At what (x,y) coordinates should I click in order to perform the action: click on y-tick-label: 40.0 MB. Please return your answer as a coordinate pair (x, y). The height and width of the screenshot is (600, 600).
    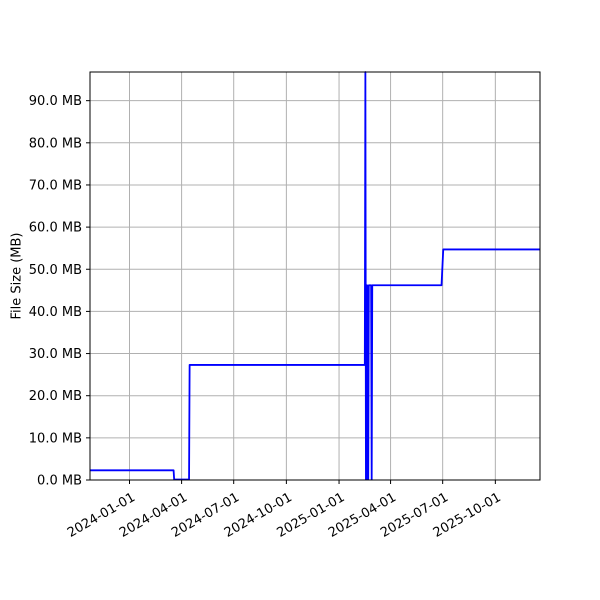
    Looking at the image, I should click on (55, 312).